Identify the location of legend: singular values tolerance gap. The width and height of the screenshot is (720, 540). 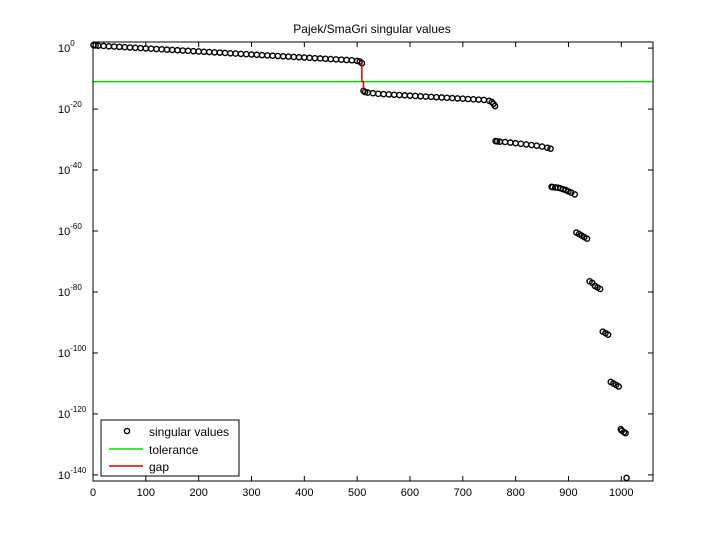
(170, 448).